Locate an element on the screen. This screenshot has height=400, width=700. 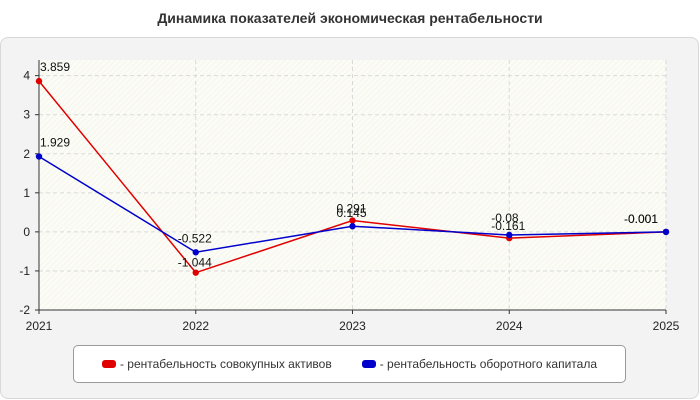
x-tick-label: 2025 is located at coordinates (666, 326).